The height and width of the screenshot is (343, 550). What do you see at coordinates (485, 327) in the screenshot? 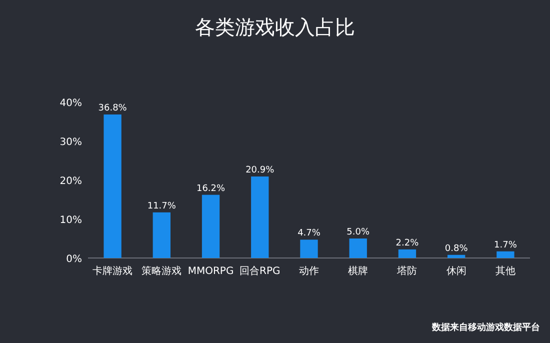
I see `text: 数据来自移动游戏数据平台` at bounding box center [485, 327].